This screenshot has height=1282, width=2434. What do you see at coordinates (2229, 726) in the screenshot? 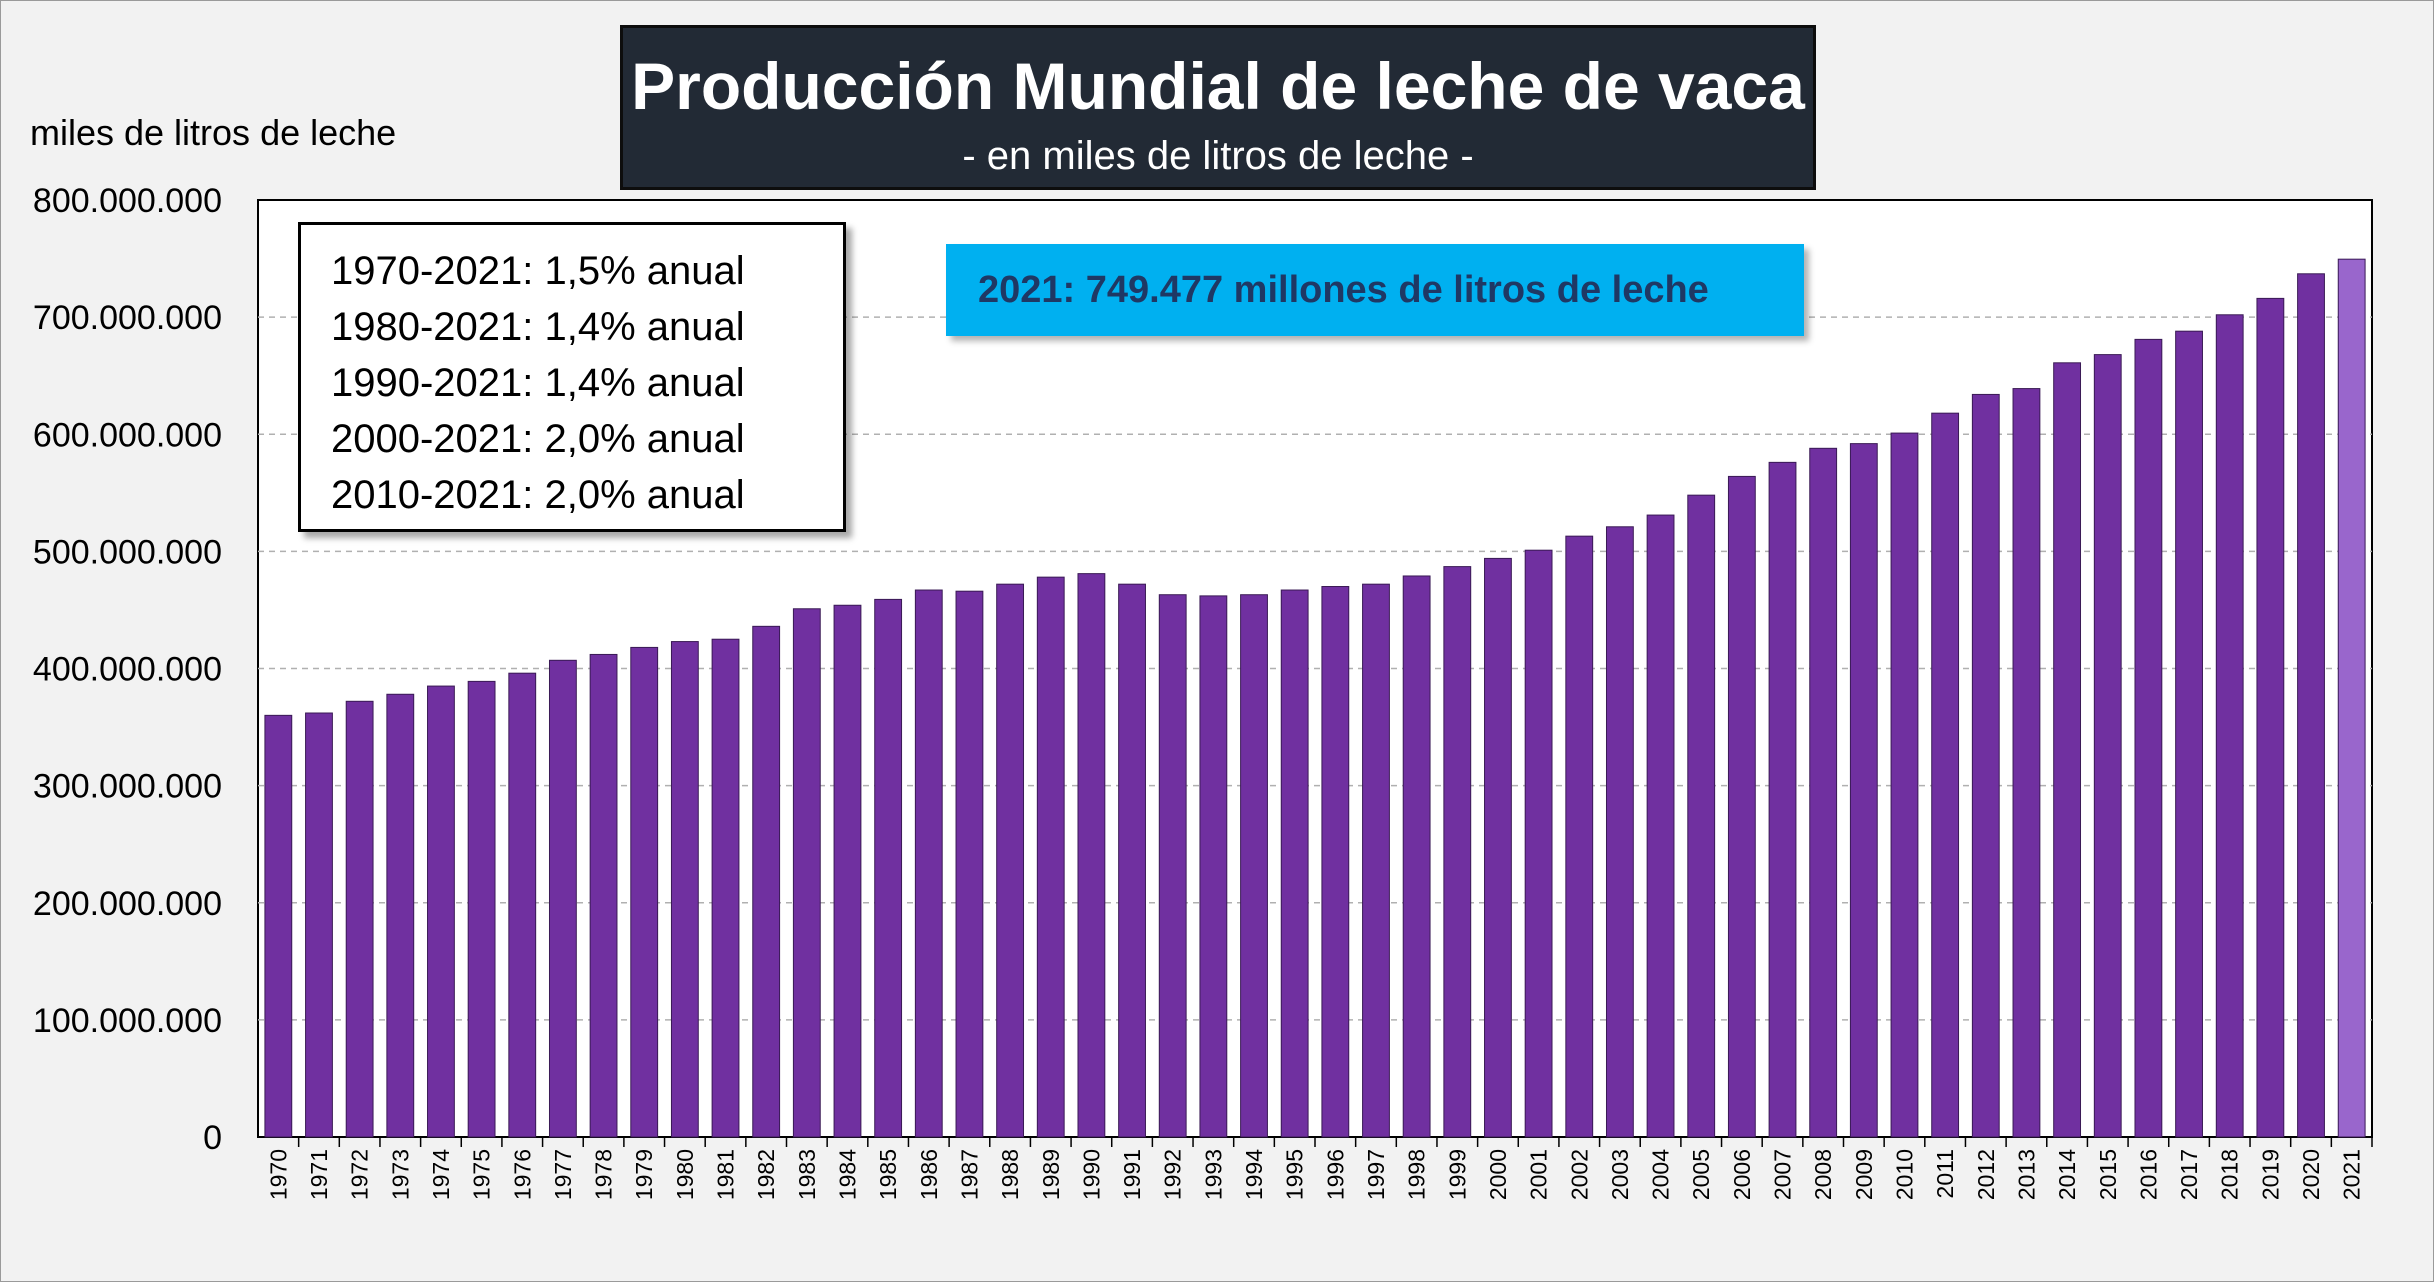
I see `bar-2018` at bounding box center [2229, 726].